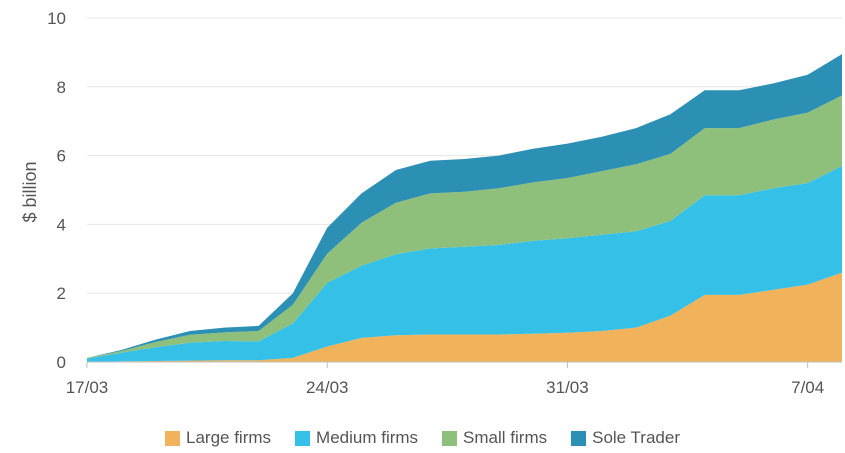 This screenshot has height=453, width=845. I want to click on x-tick-label: 17/03, so click(87, 387).